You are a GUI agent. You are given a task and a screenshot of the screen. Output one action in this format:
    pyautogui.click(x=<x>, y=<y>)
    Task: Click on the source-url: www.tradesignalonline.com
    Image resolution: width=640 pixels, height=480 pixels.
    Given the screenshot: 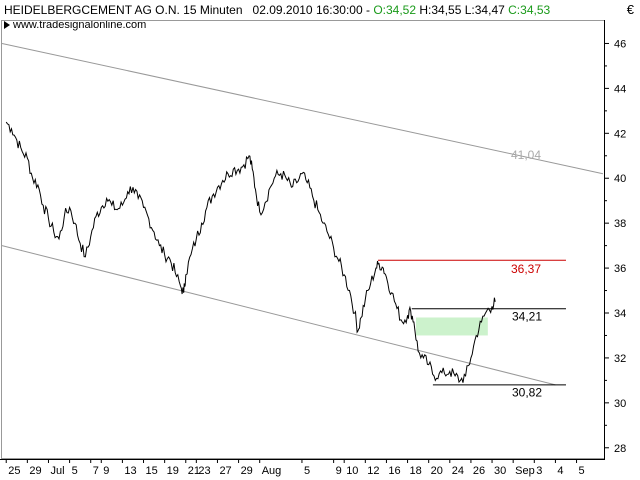 What is the action you would take?
    pyautogui.click(x=75, y=25)
    